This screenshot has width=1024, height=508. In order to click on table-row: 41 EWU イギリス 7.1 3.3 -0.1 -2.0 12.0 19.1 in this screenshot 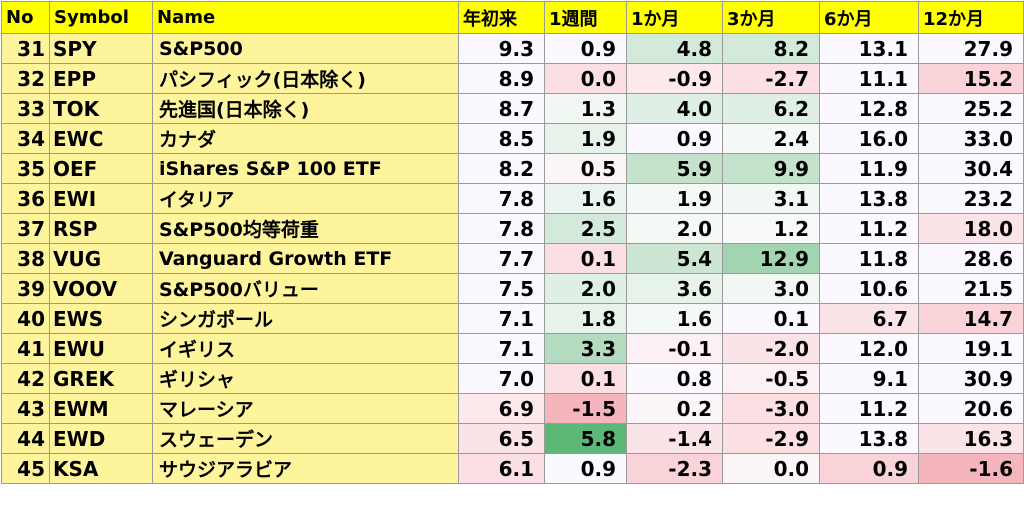, I will do `click(512, 348)`.